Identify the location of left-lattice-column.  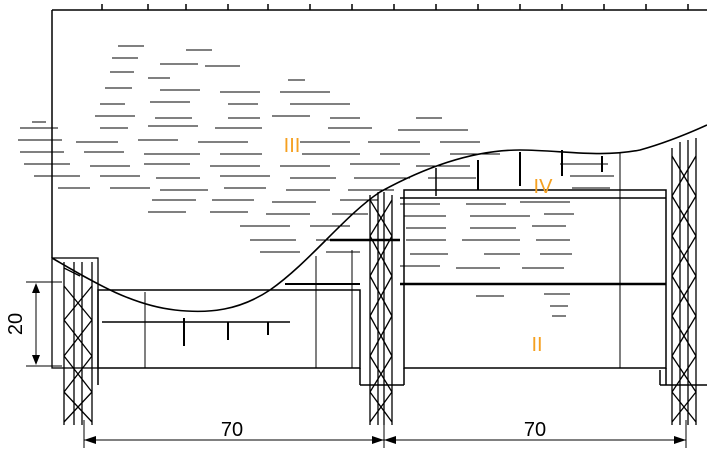
(75, 341).